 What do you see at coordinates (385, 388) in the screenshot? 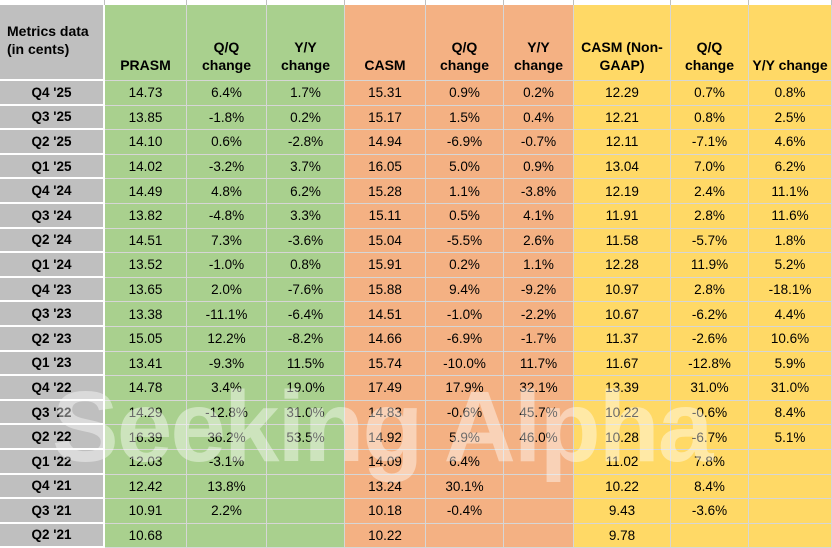
I see `data-cell: 17.49` at bounding box center [385, 388].